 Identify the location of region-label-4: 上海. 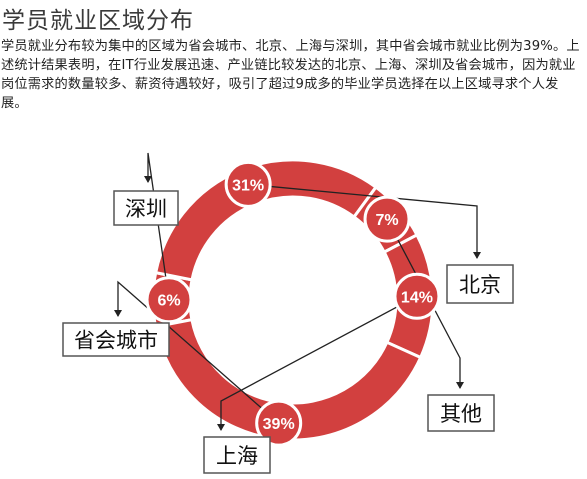
(237, 456).